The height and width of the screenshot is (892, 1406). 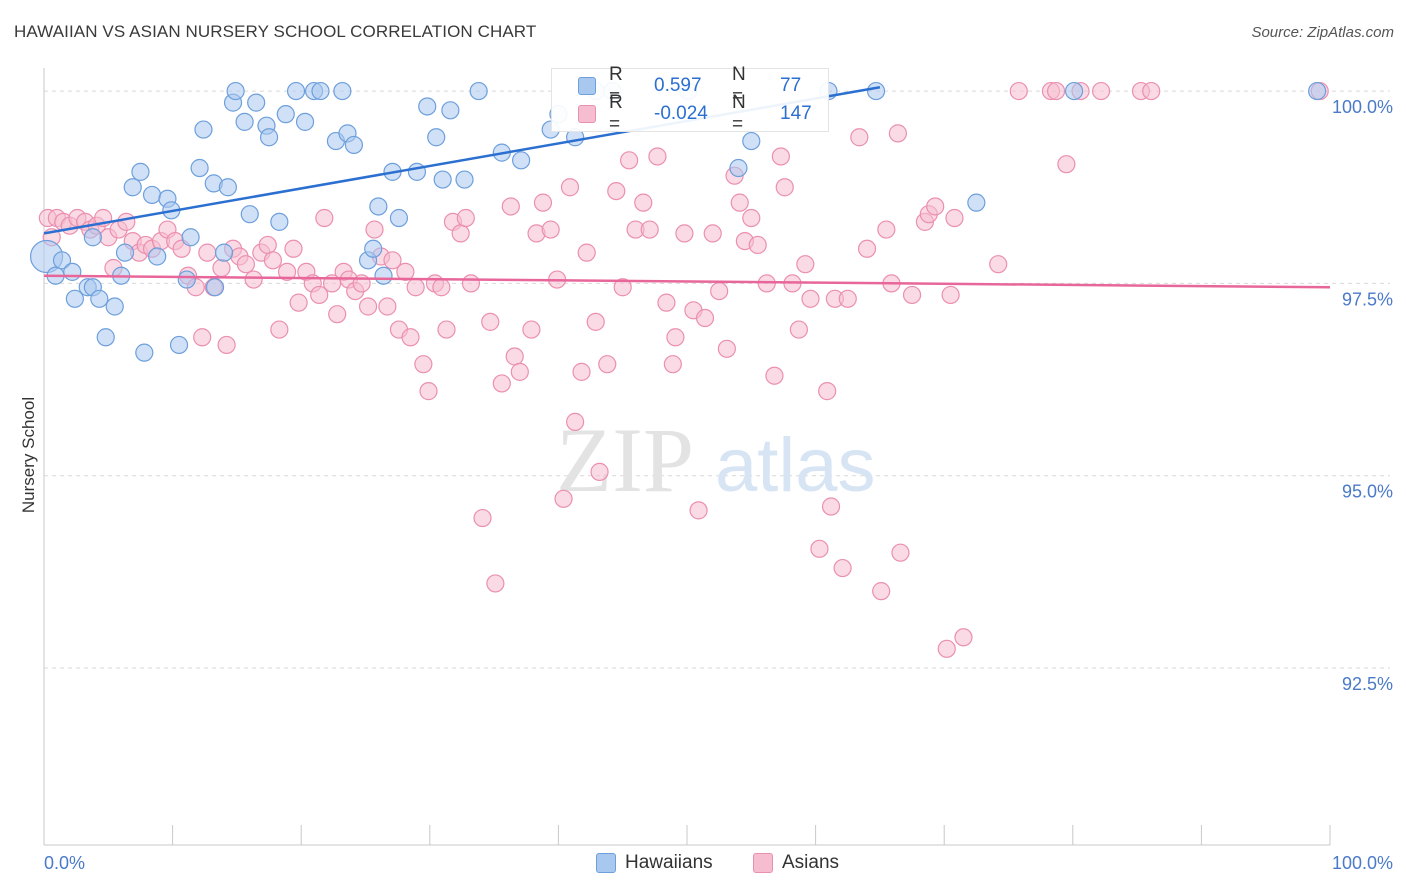 I want to click on legend-item-asians: Asians, so click(x=796, y=863).